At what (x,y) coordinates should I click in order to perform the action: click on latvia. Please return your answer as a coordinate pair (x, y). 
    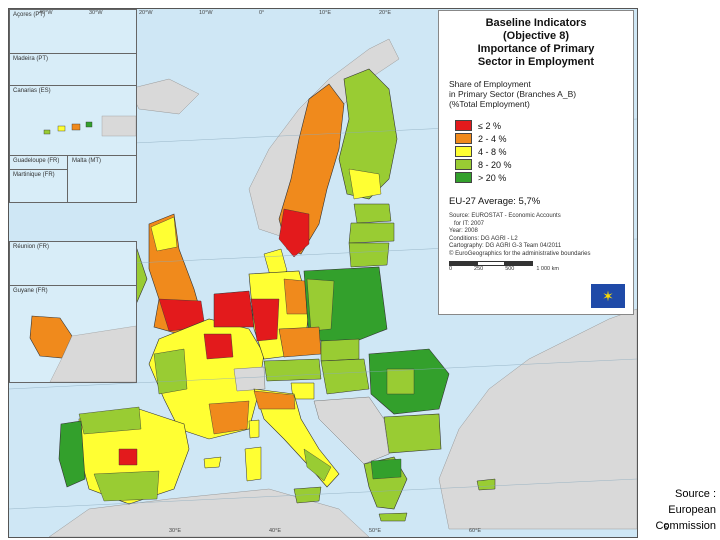
    Looking at the image, I should click on (371, 233).